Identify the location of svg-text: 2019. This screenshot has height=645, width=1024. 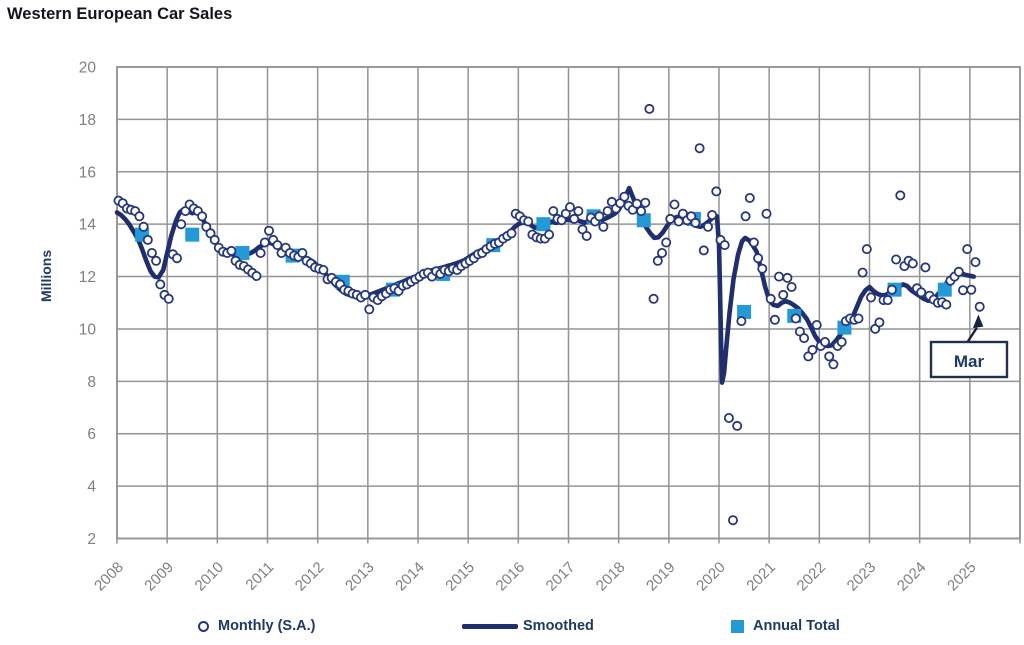
(661, 577).